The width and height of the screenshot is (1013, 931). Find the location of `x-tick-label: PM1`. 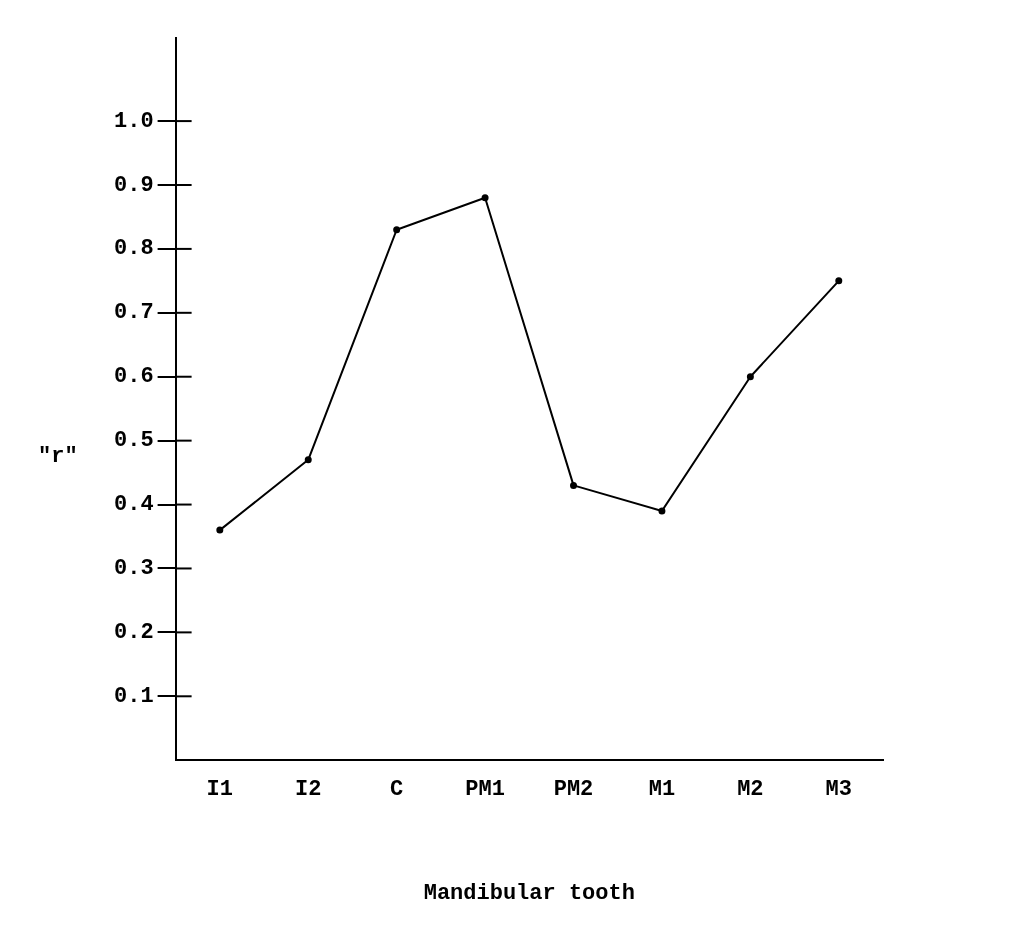

x-tick-label: PM1 is located at coordinates (485, 789).